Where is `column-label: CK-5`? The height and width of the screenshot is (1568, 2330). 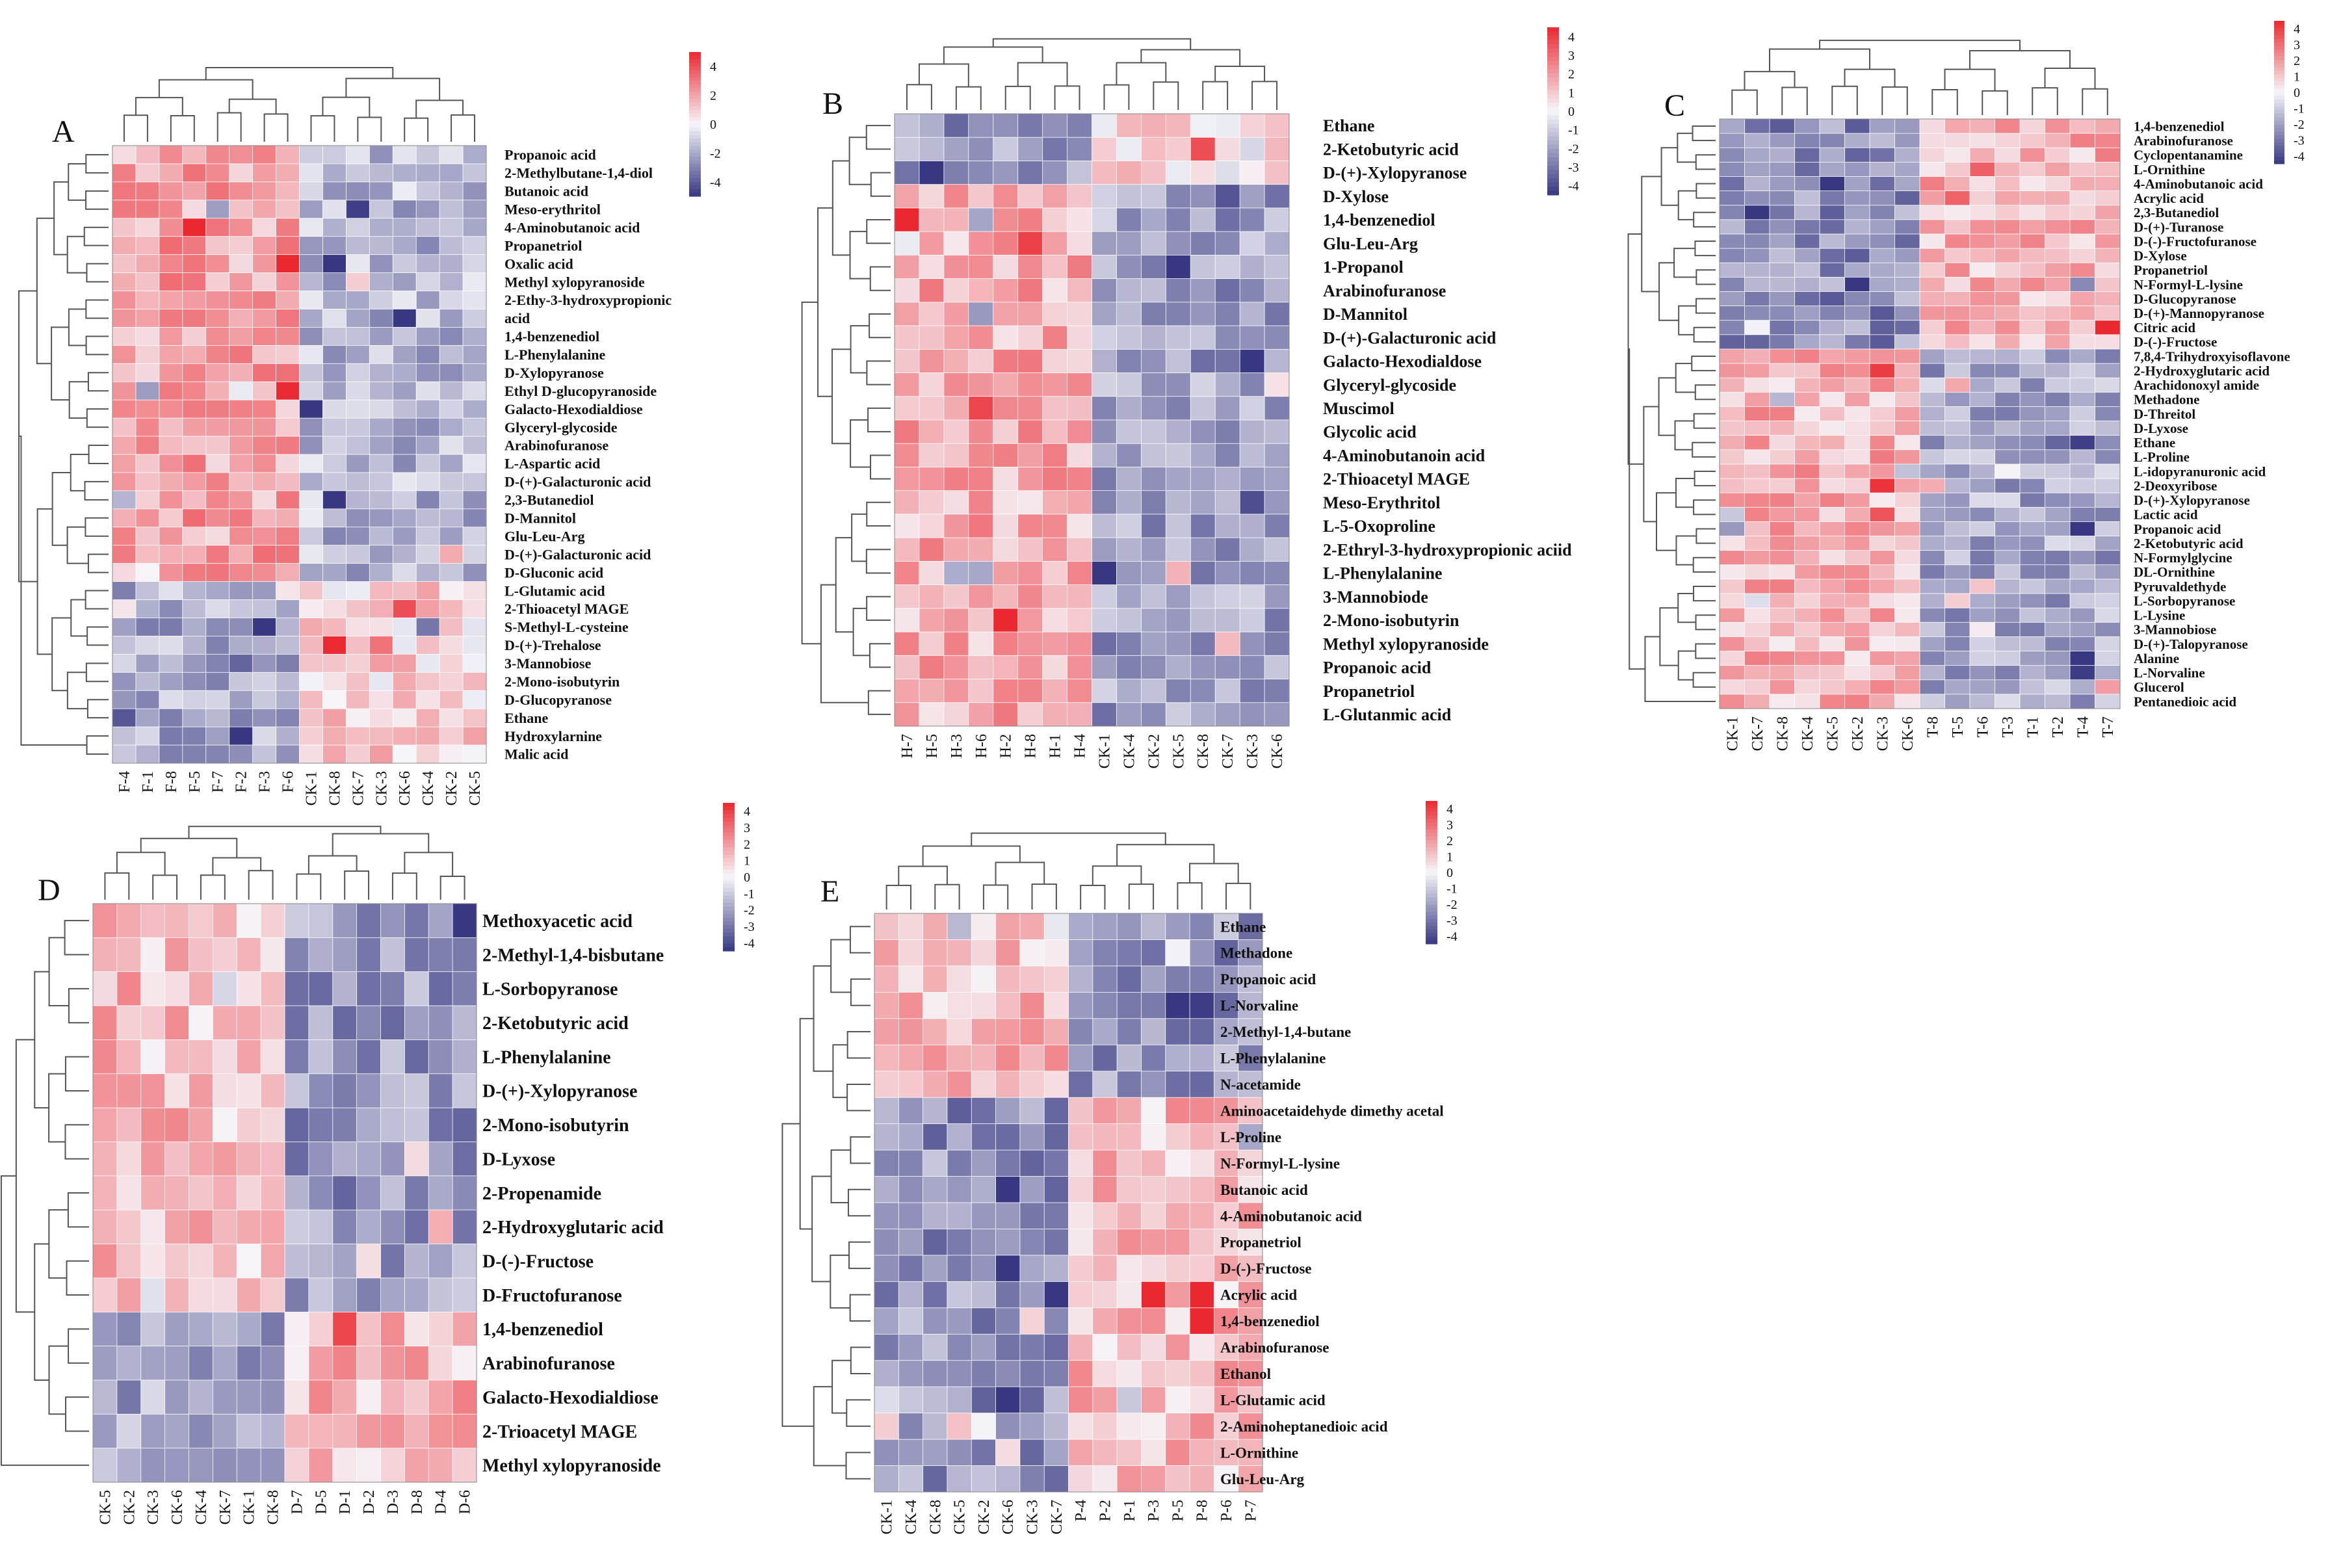
column-label: CK-5 is located at coordinates (1178, 751).